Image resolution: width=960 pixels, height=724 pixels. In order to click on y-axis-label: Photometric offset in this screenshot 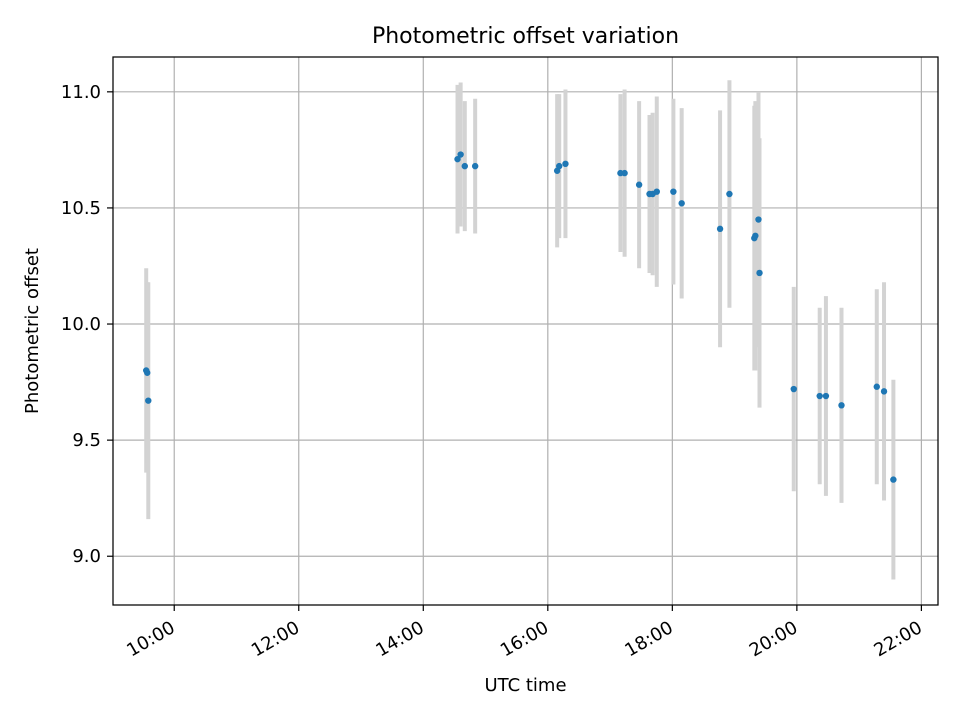, I will do `click(32, 331)`.